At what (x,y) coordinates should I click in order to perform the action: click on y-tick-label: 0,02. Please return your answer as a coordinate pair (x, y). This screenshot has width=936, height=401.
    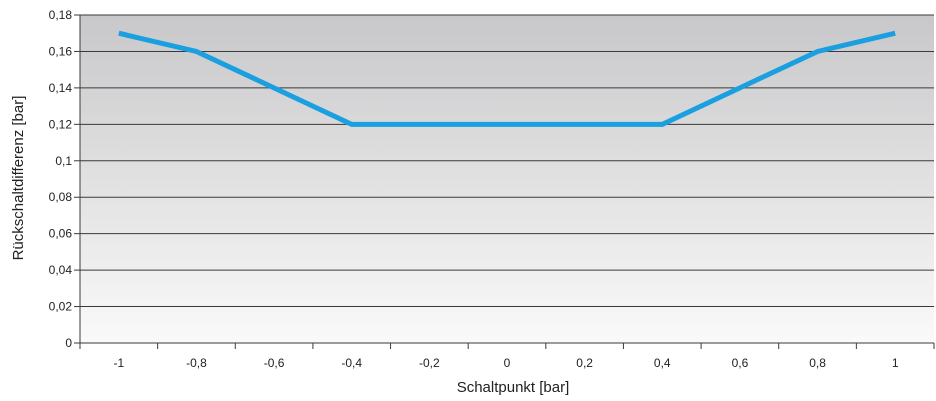
    Looking at the image, I should click on (61, 307).